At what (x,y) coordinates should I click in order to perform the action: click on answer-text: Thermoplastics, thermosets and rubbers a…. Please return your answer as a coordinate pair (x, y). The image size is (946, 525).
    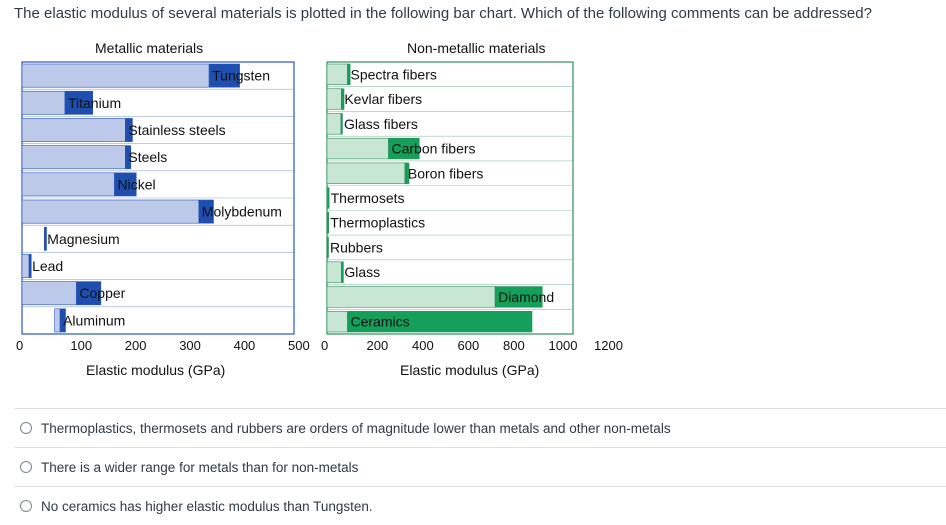
    Looking at the image, I should click on (356, 428).